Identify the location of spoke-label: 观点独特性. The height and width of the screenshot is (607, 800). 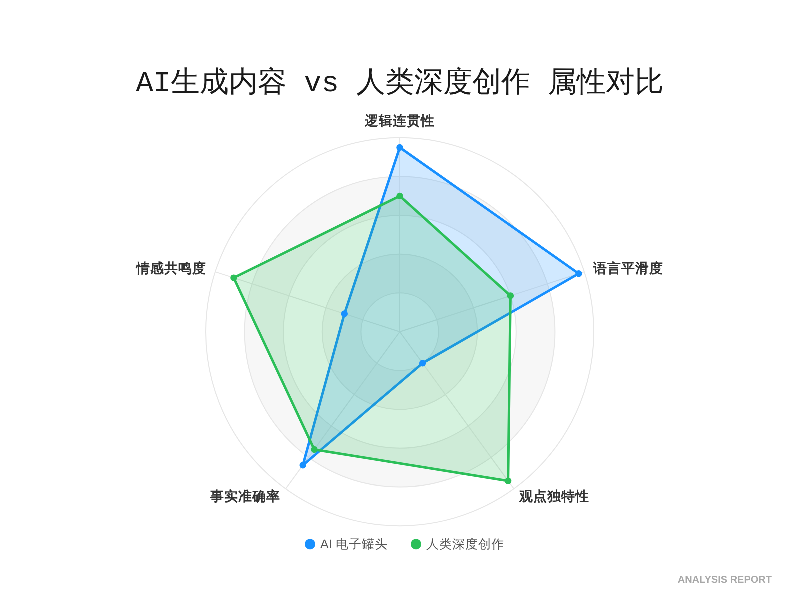
(554, 496).